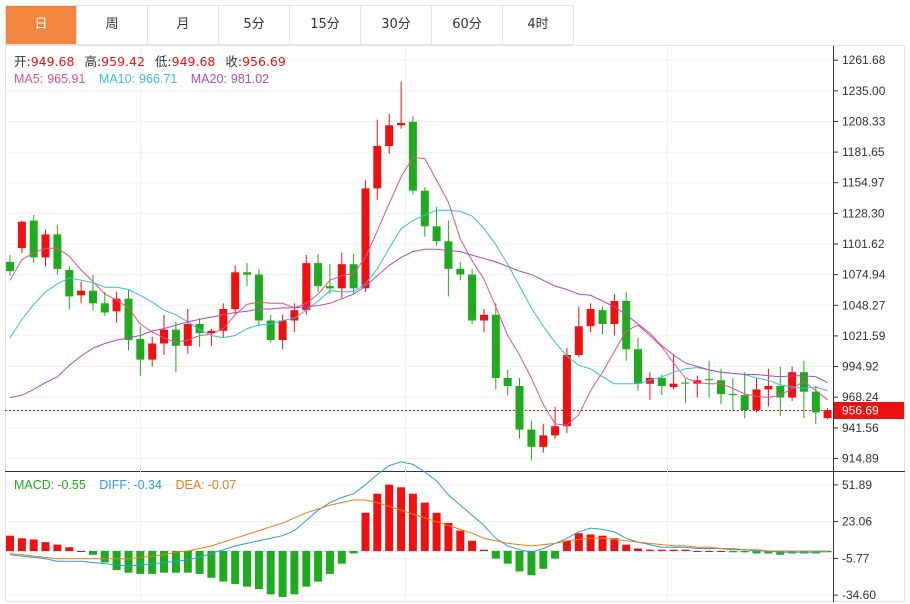  What do you see at coordinates (233, 61) in the screenshot?
I see `close-label: 收:` at bounding box center [233, 61].